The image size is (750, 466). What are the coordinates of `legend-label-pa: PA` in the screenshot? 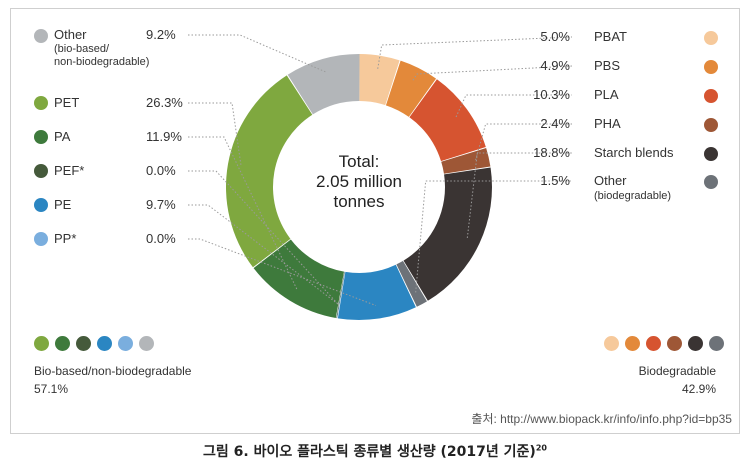 It's located at (62, 136).